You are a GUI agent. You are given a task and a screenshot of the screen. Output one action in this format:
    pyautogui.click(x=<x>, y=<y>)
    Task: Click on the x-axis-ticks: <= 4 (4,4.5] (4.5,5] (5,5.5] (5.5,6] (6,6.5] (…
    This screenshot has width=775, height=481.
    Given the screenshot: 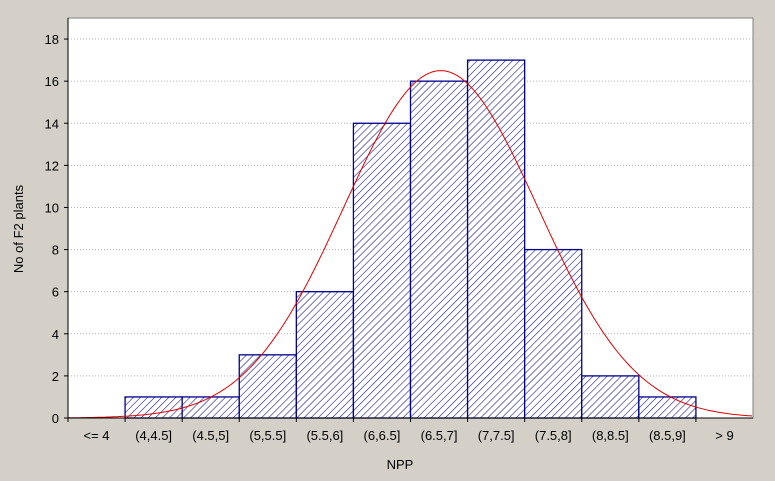 What is the action you would take?
    pyautogui.click(x=400, y=430)
    